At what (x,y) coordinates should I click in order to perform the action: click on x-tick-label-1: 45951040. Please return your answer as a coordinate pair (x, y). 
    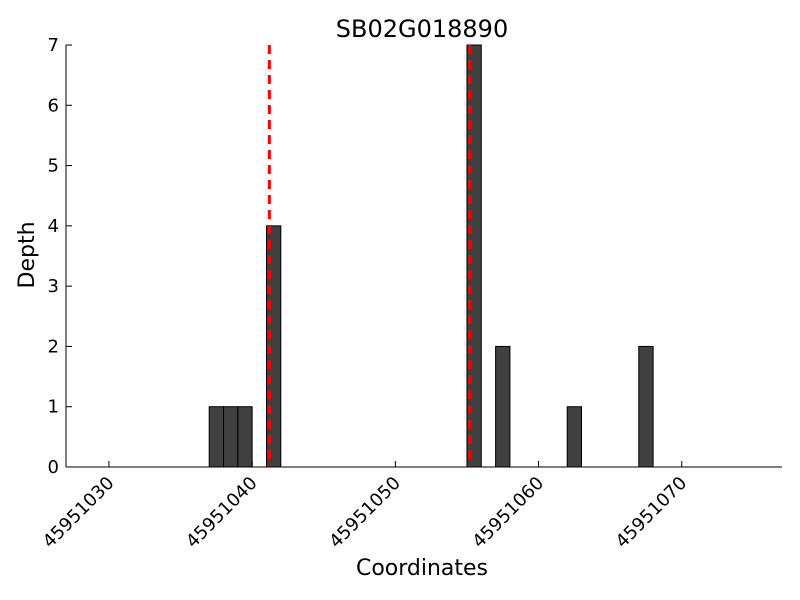
    Looking at the image, I should click on (222, 513).